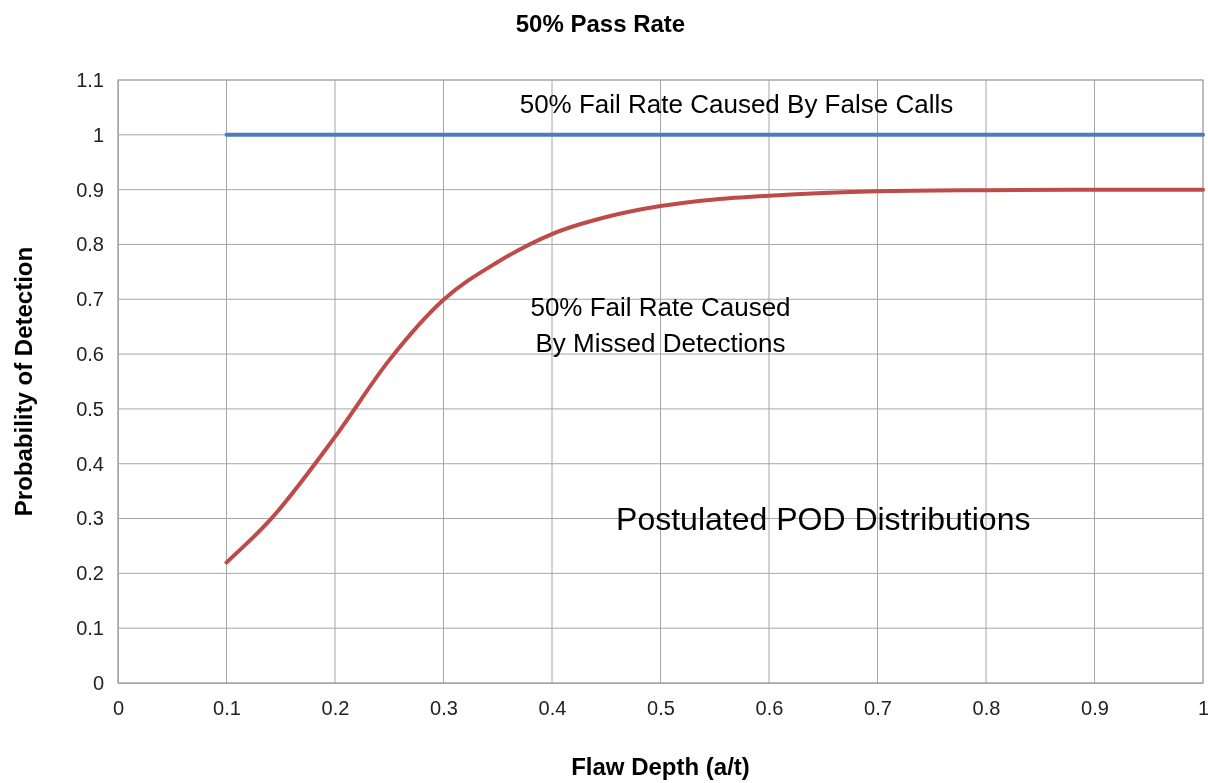 The height and width of the screenshot is (783, 1208). I want to click on y-tick-label: 0.1, so click(90, 628).